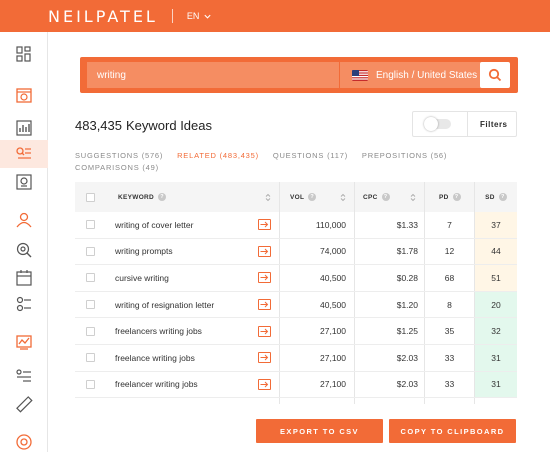  What do you see at coordinates (24, 278) in the screenshot?
I see `sidebar-item-calendar` at bounding box center [24, 278].